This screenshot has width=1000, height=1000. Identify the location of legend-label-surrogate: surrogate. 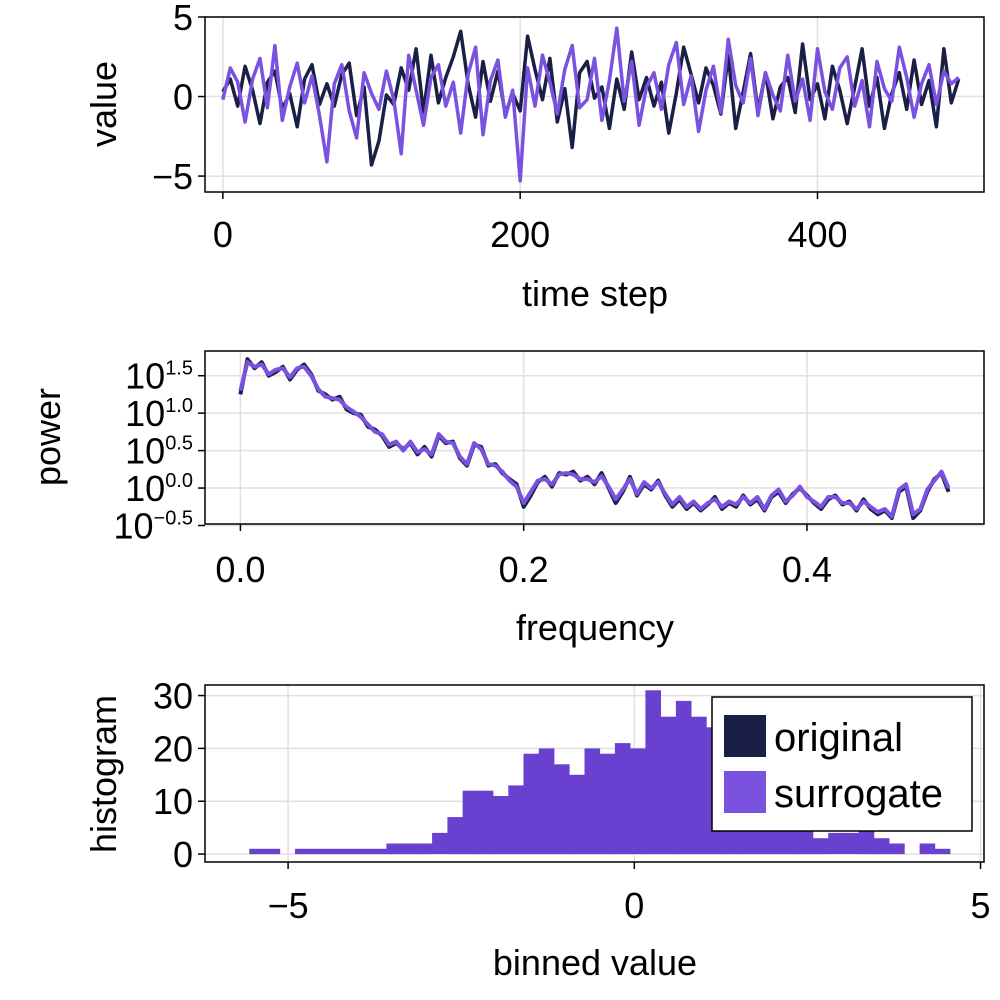
(858, 794).